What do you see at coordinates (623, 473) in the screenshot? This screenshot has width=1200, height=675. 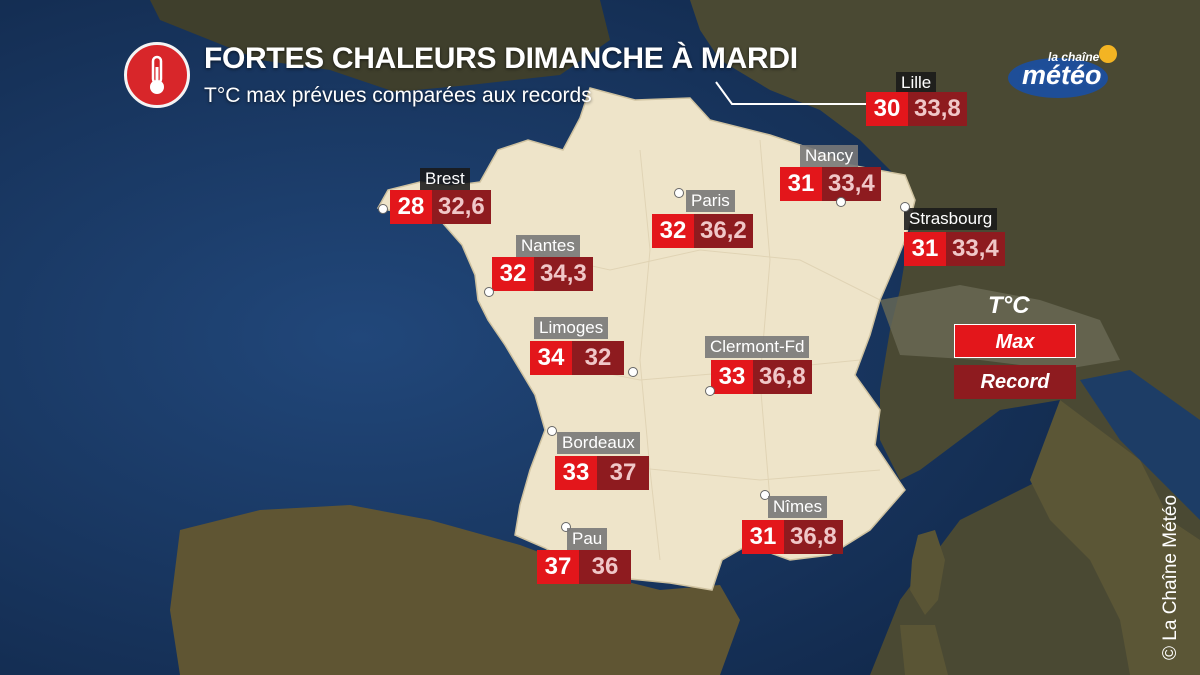 I see `temp-record: 37` at bounding box center [623, 473].